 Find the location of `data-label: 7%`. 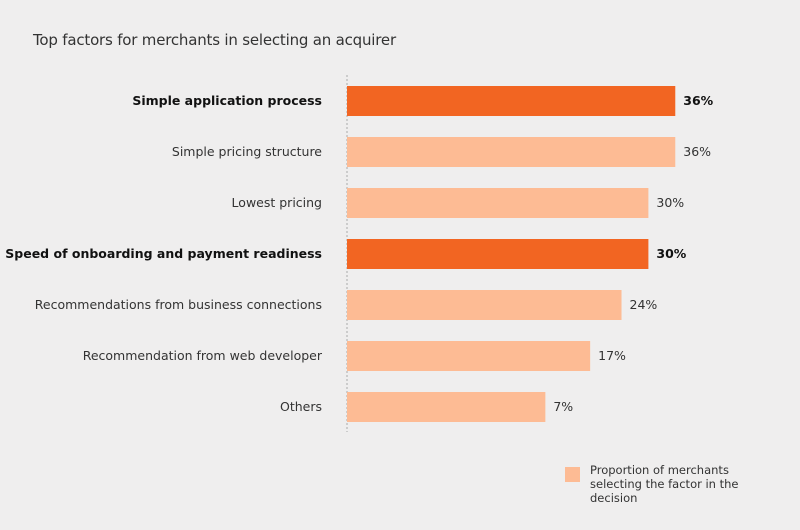

data-label: 7% is located at coordinates (563, 406).